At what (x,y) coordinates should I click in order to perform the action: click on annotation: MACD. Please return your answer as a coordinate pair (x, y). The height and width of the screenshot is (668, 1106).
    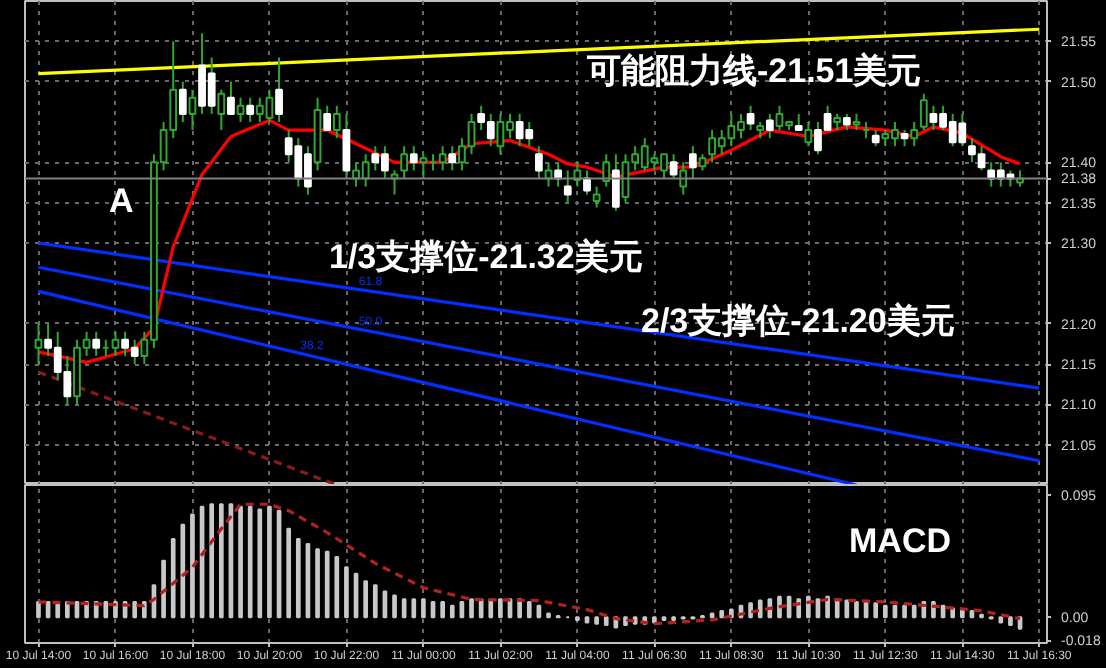
    Looking at the image, I should click on (900, 541).